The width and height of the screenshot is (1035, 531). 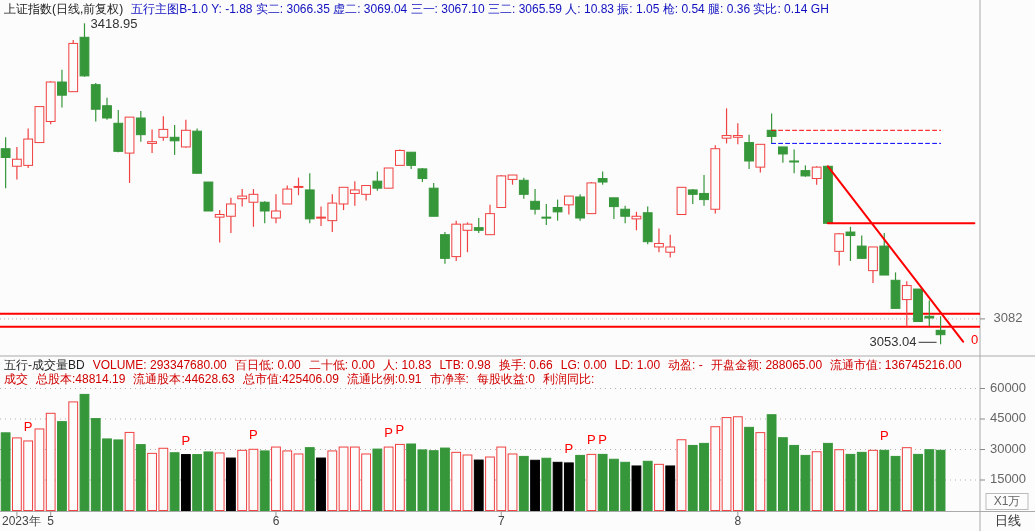 What do you see at coordinates (114, 24) in the screenshot?
I see `annotation: 3418.95` at bounding box center [114, 24].